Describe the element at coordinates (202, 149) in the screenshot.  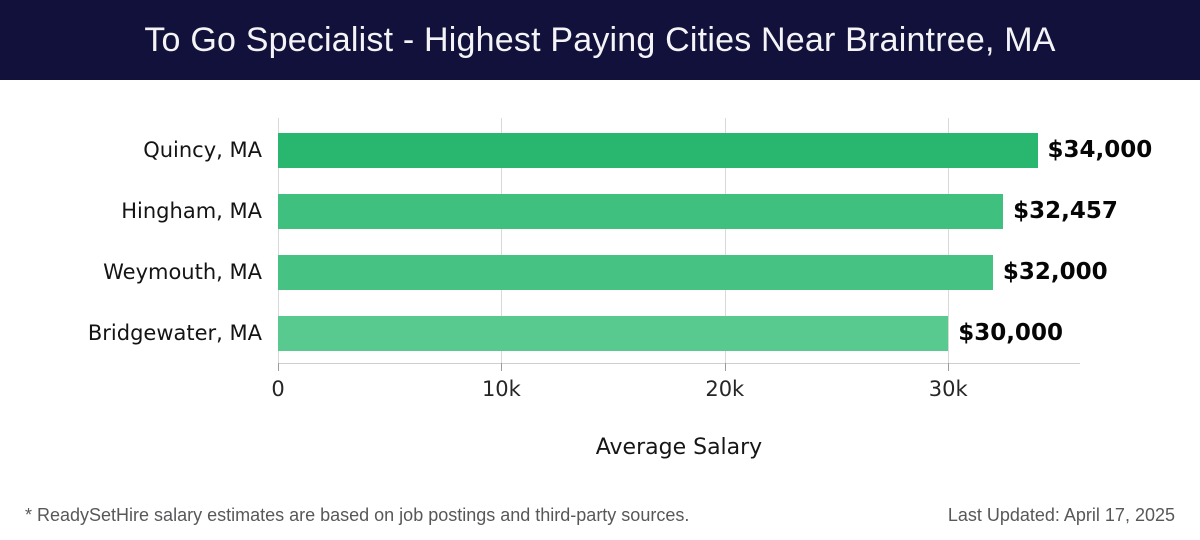
I see `category-label-quincy: Quincy, MA` at that location.